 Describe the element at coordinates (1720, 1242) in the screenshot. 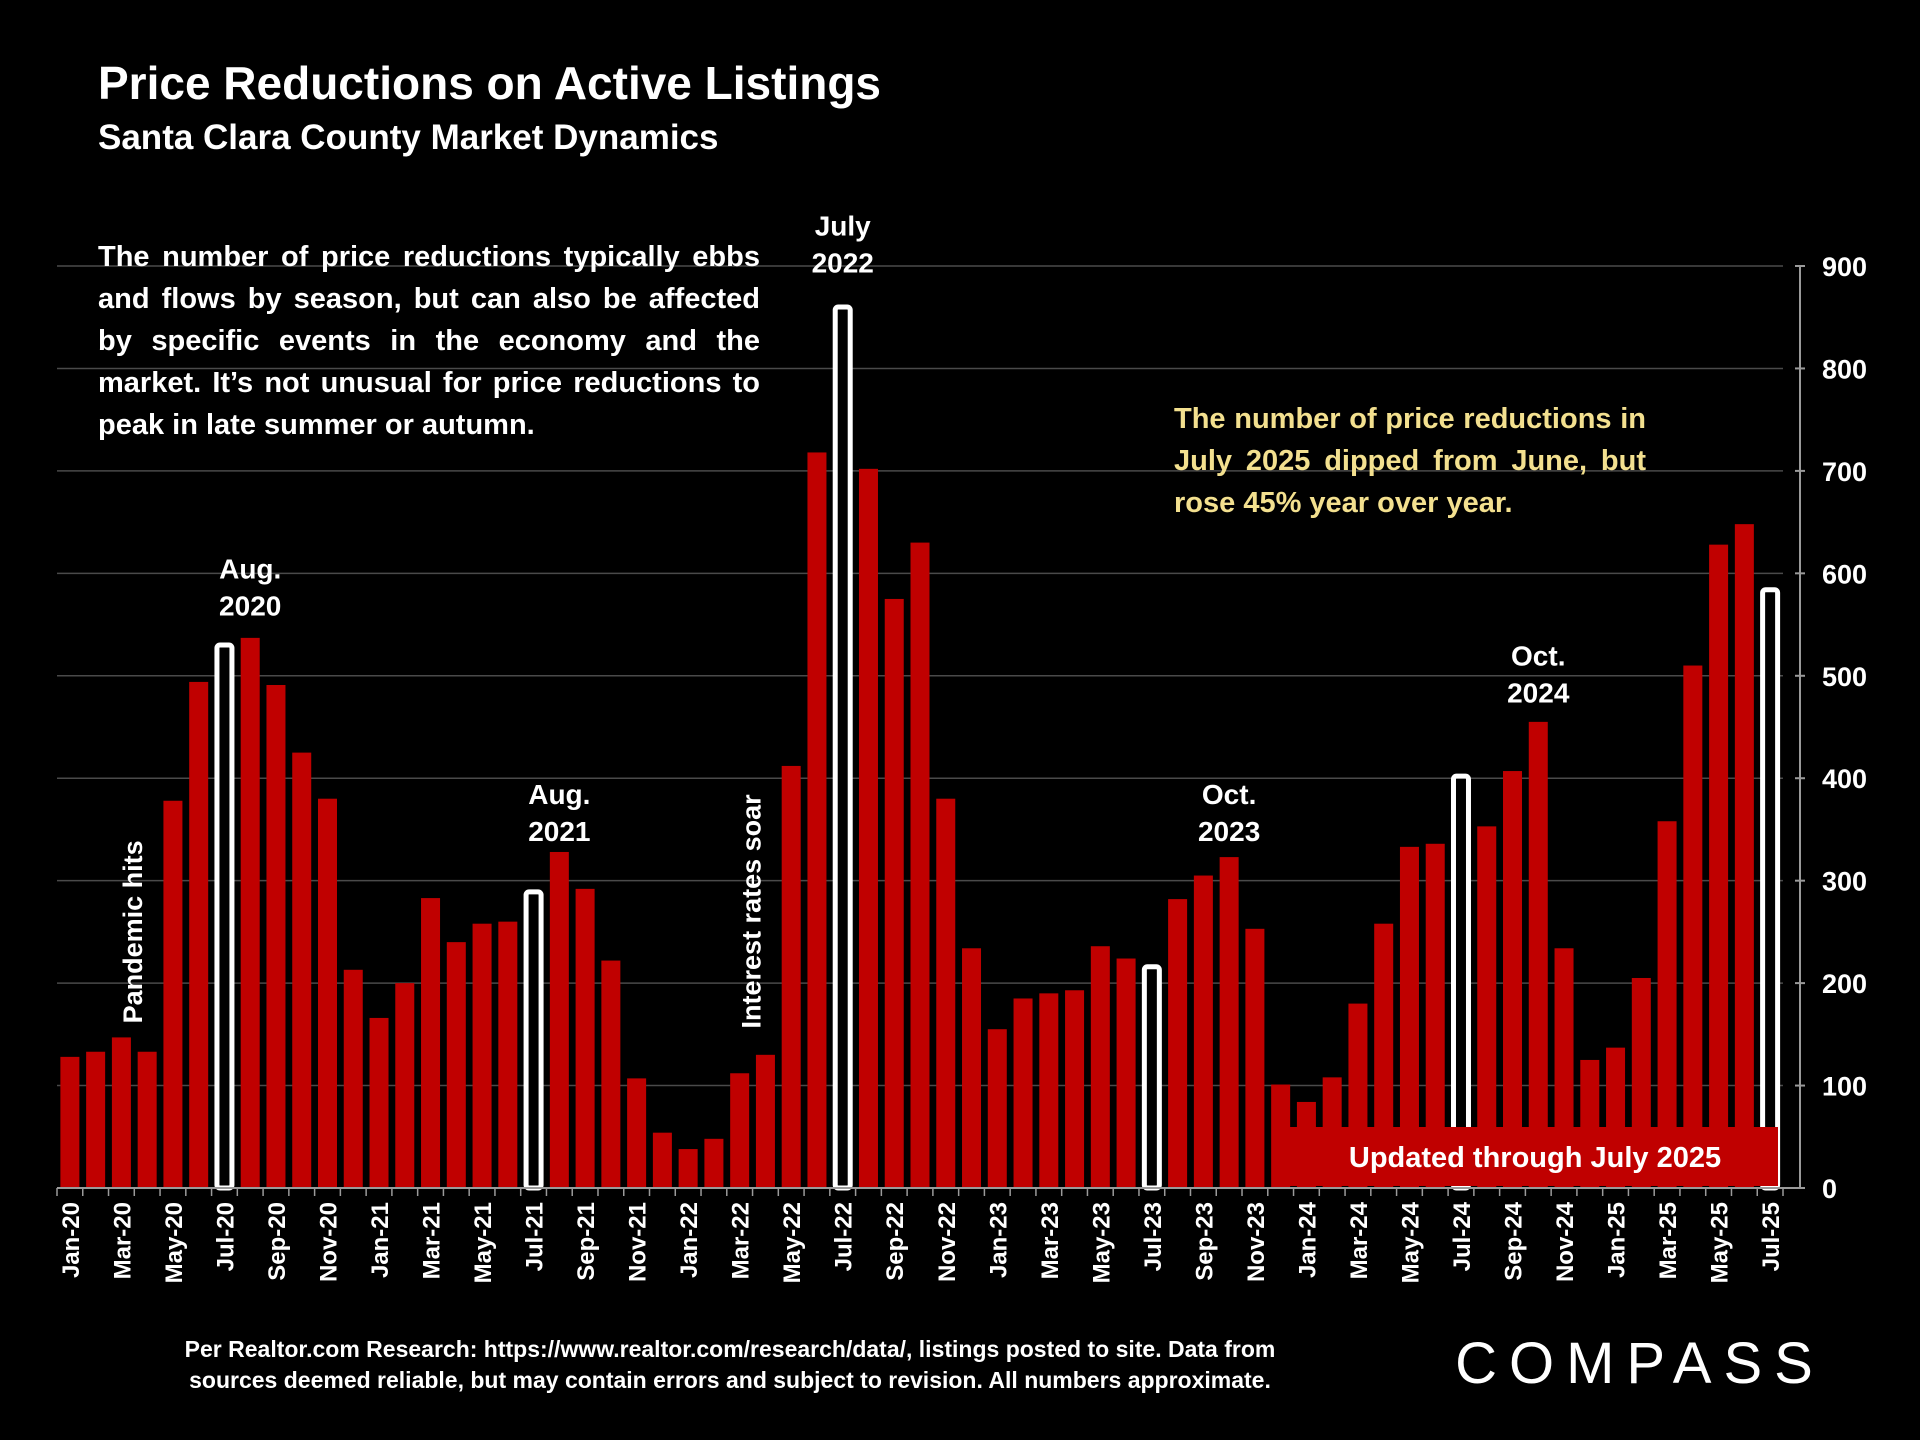

I see `x-tick-label: May-25` at that location.